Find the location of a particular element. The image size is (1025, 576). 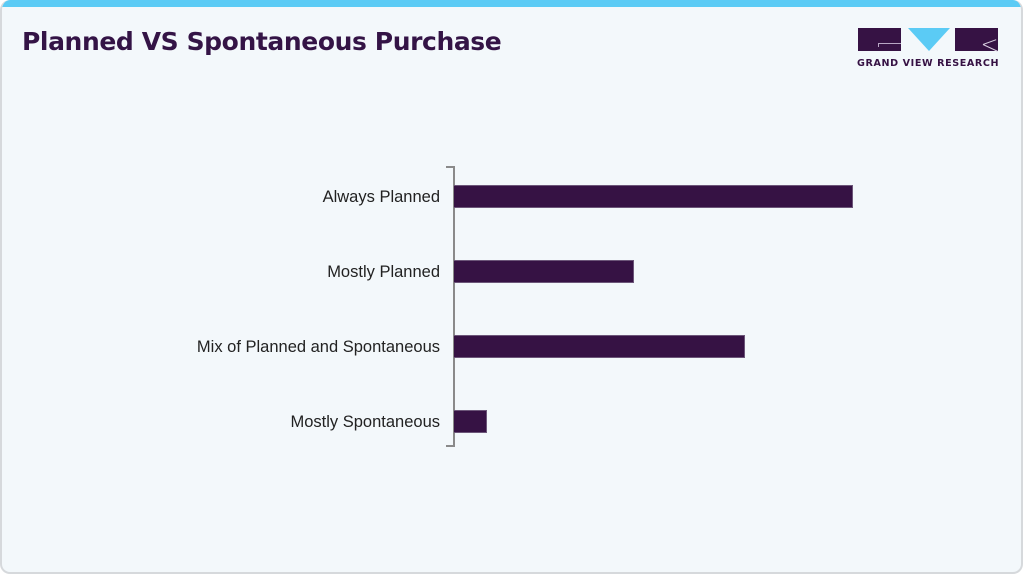

y-axis-tick-bottom is located at coordinates (450, 446).